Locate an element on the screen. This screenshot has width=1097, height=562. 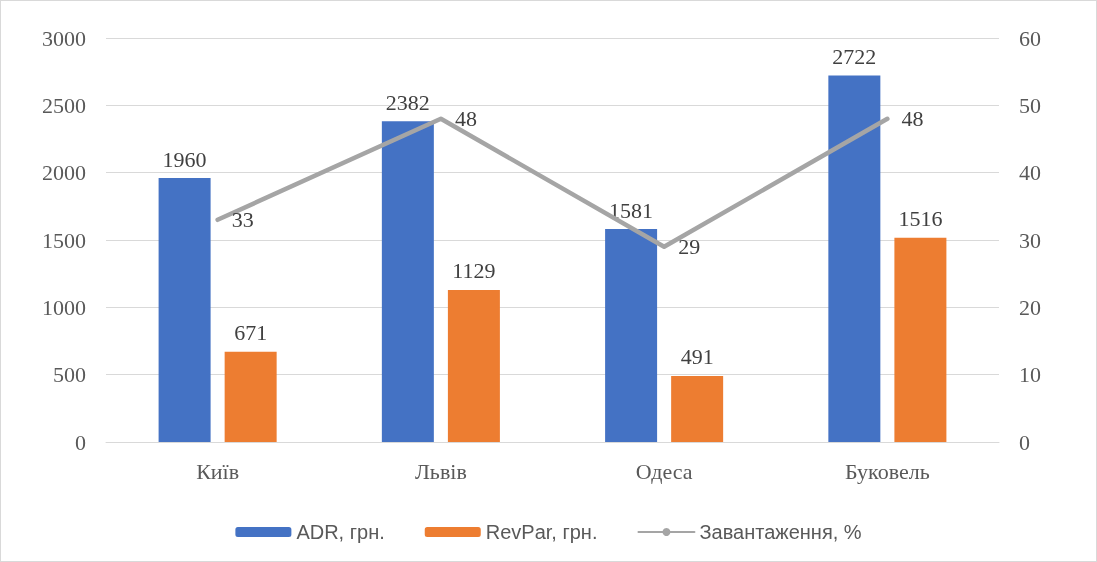
x-tick-label: Одеса is located at coordinates (664, 471).